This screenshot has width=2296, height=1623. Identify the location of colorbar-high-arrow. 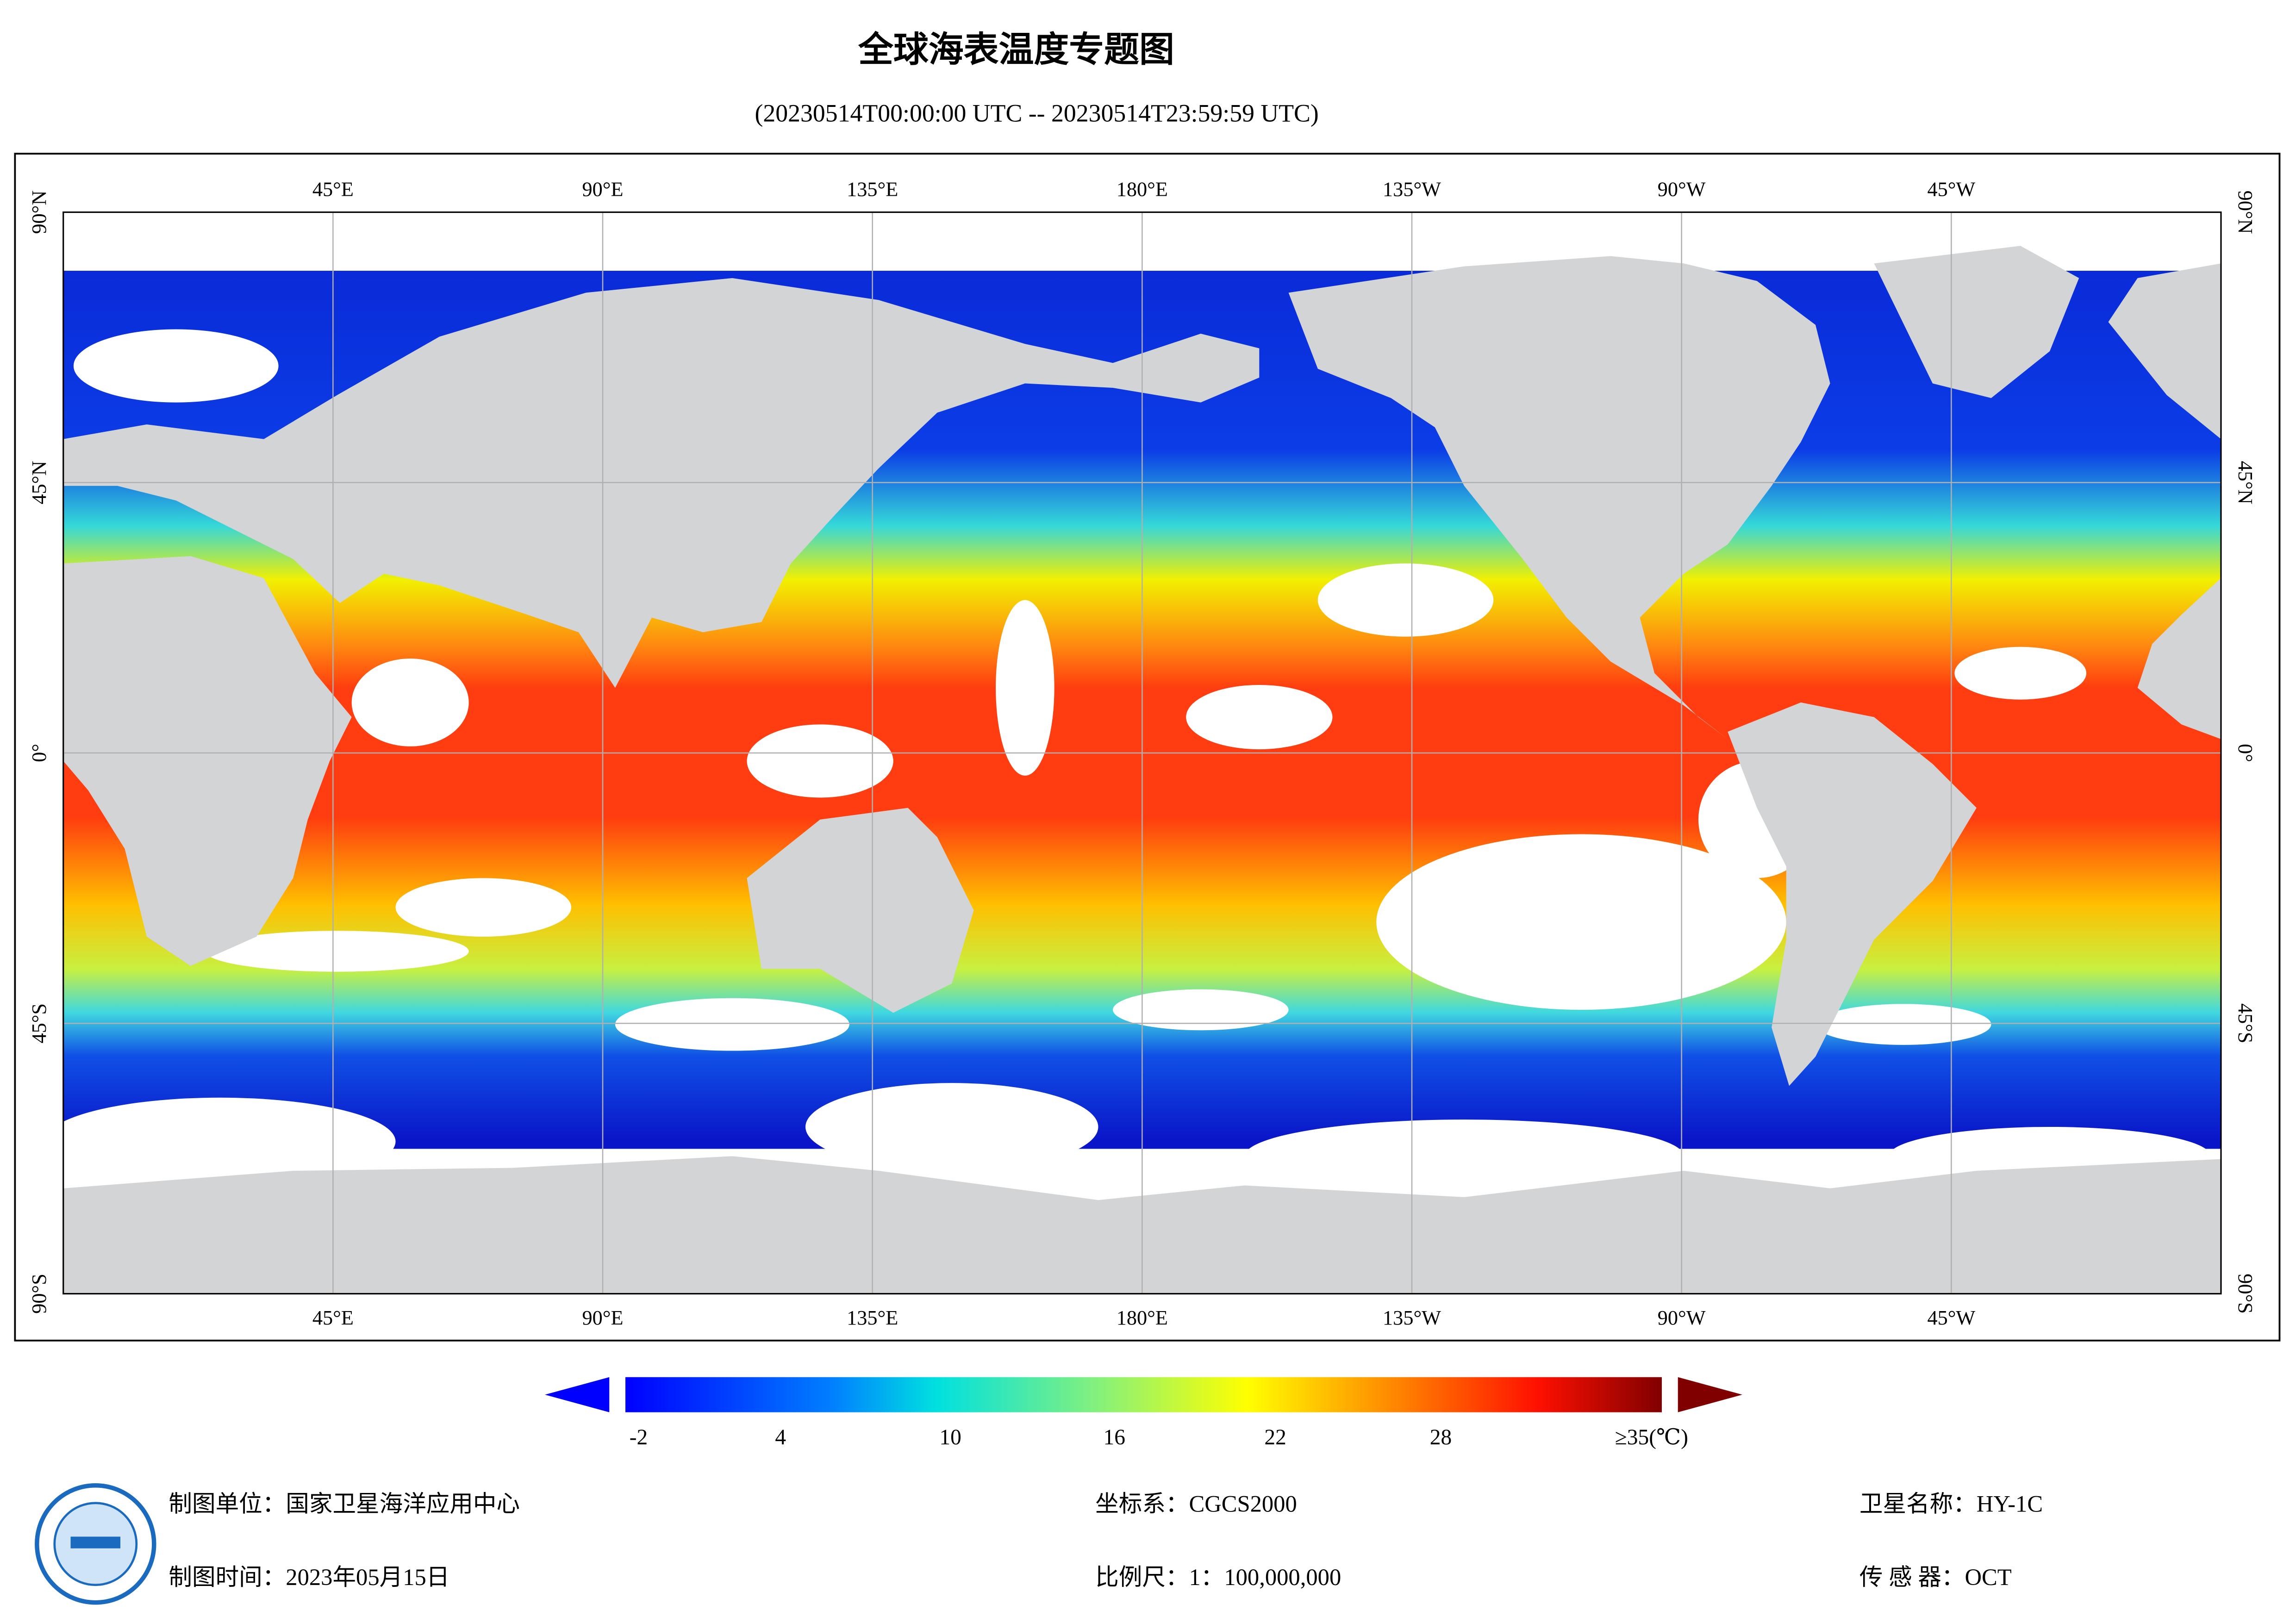
(1710, 1394).